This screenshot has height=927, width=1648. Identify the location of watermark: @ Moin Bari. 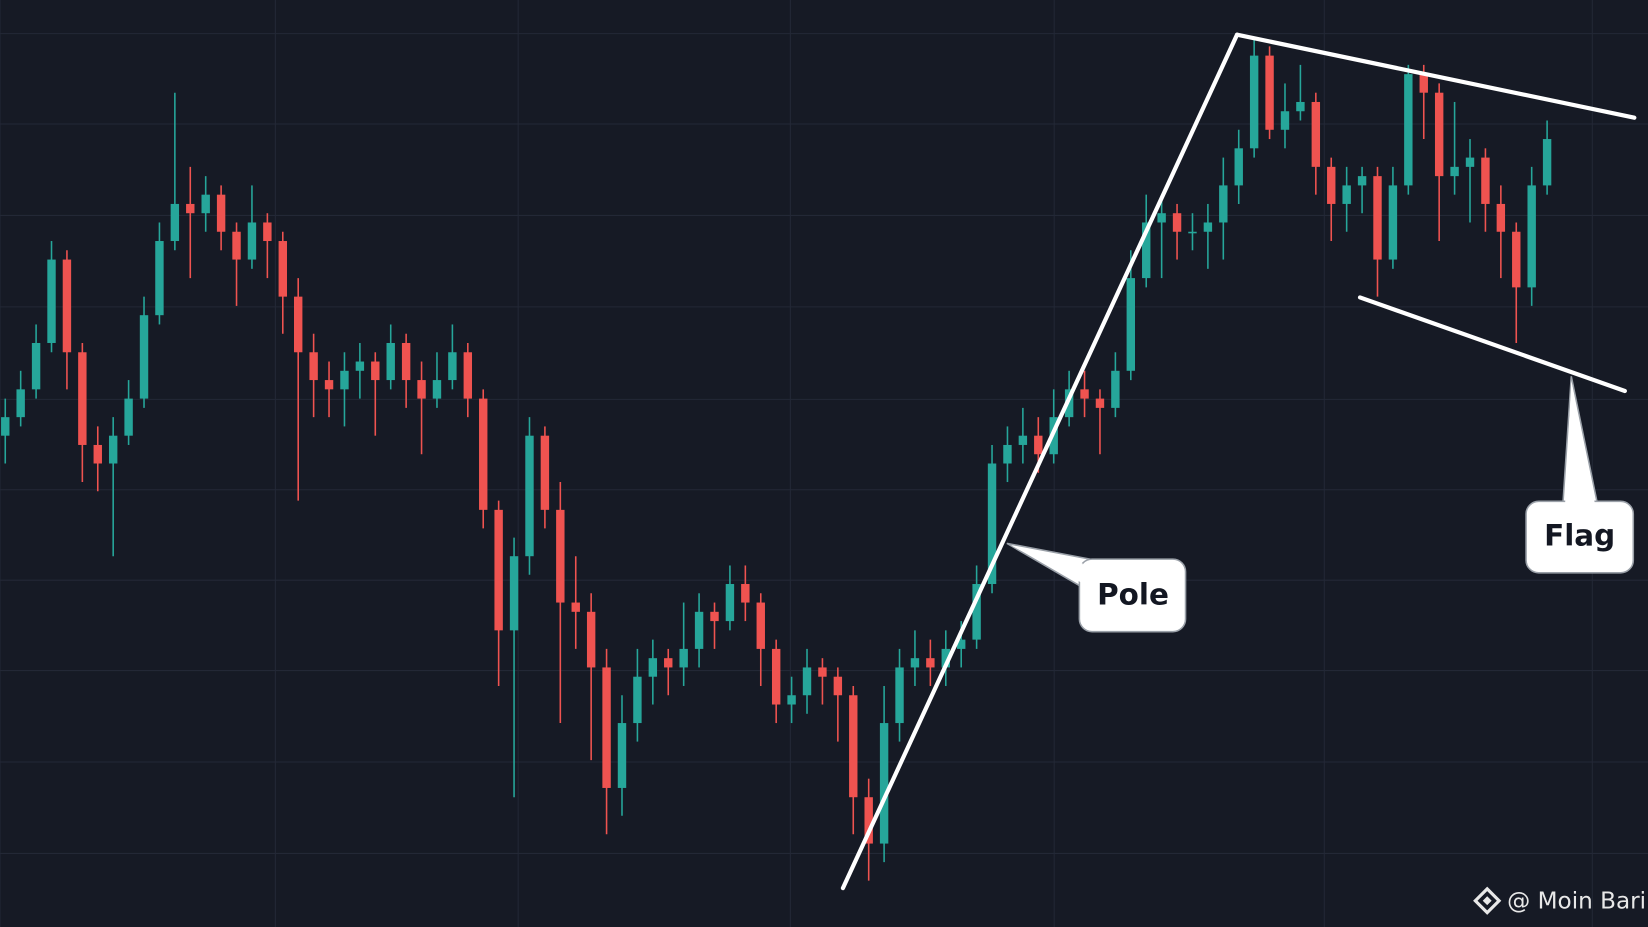
(1559, 900).